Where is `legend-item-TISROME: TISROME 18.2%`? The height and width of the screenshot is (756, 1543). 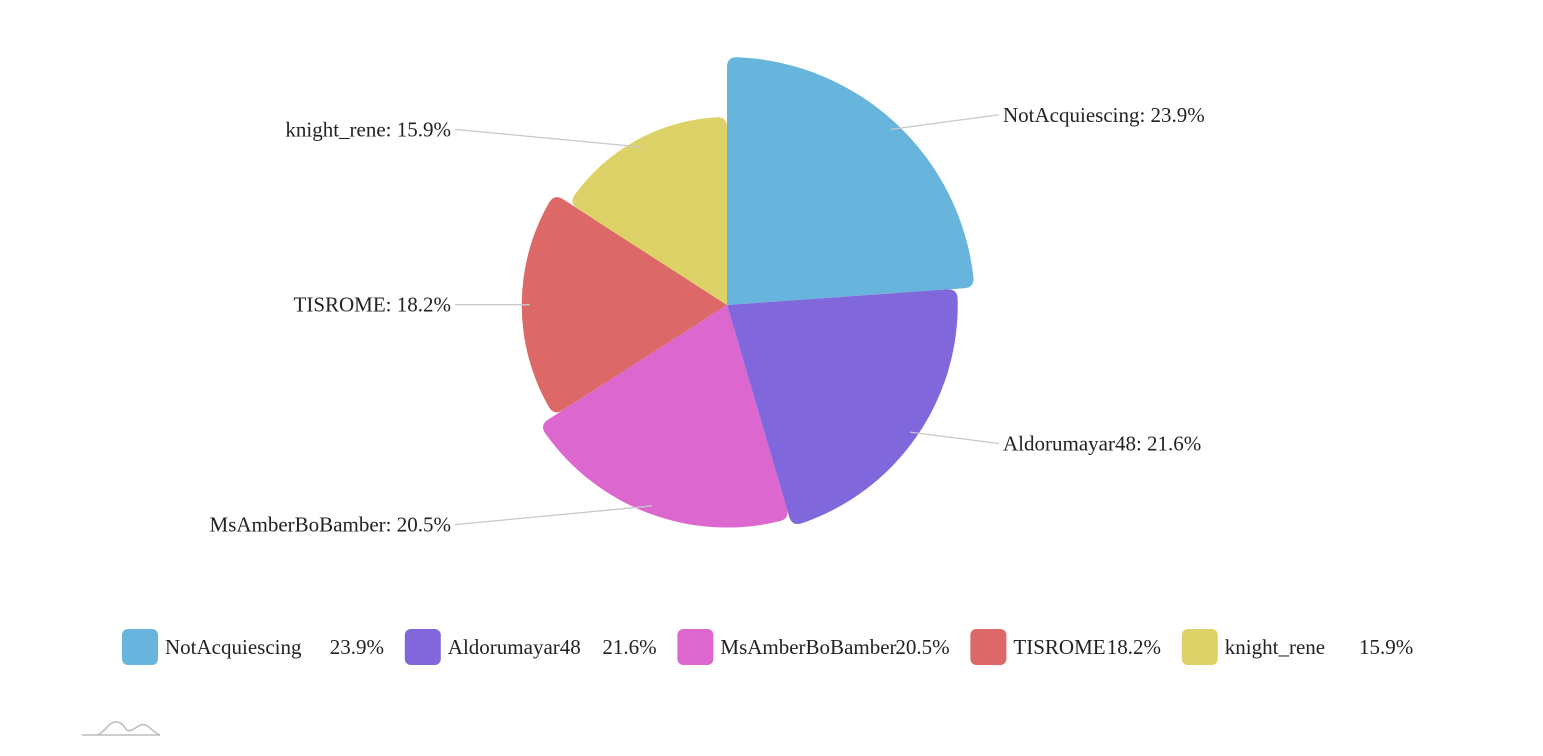 legend-item-TISROME: TISROME 18.2% is located at coordinates (1065, 647).